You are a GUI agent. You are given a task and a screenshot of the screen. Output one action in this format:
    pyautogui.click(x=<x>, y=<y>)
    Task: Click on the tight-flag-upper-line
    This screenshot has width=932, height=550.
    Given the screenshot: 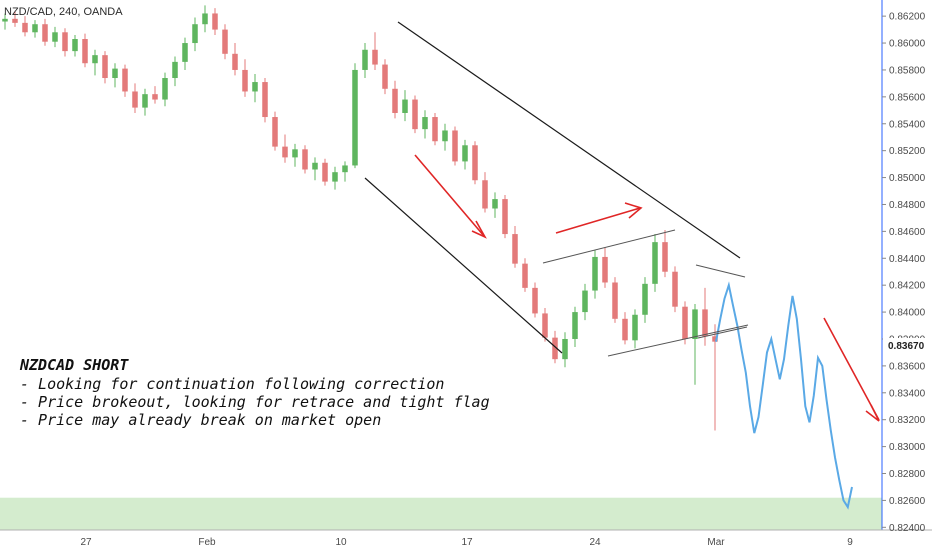 What is the action you would take?
    pyautogui.click(x=720, y=271)
    